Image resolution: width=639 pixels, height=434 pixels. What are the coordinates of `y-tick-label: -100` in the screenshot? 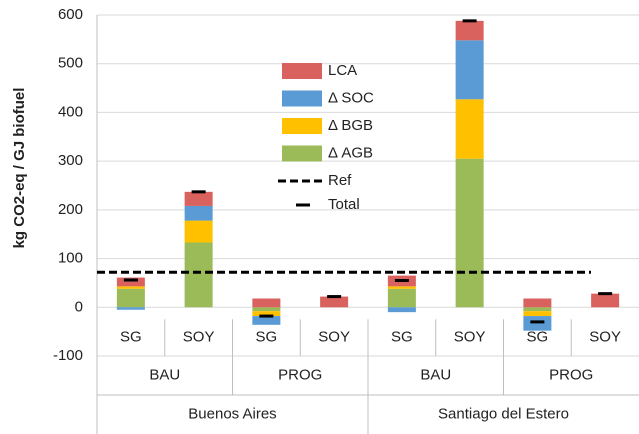 It's located at (68, 355).